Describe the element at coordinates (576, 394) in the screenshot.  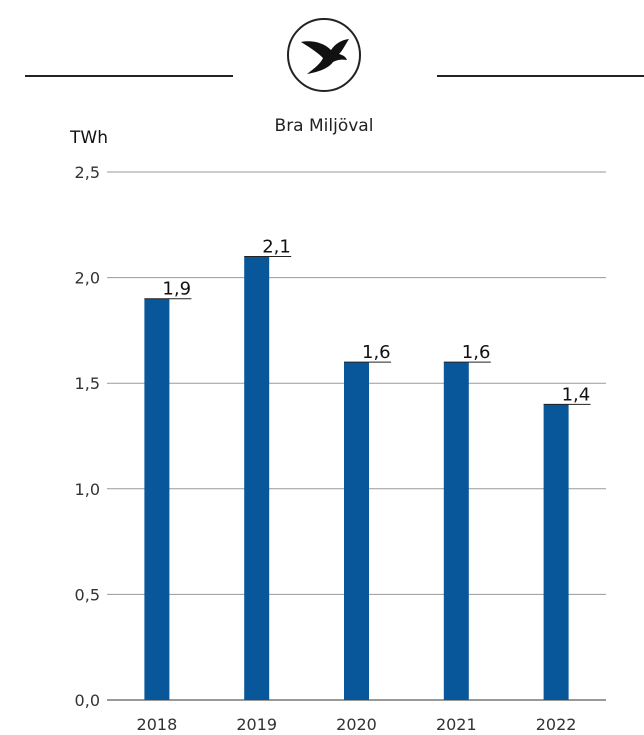
I see `data-label: 1,4` at that location.